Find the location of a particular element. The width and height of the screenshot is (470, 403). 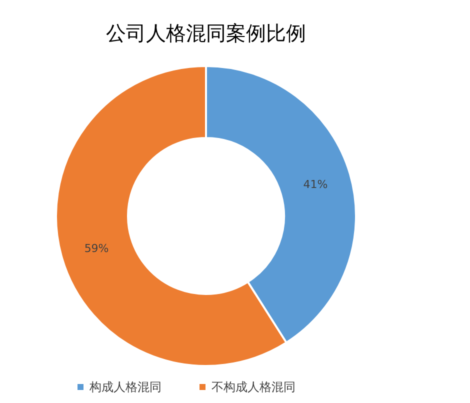

data-label: 41% is located at coordinates (315, 185).